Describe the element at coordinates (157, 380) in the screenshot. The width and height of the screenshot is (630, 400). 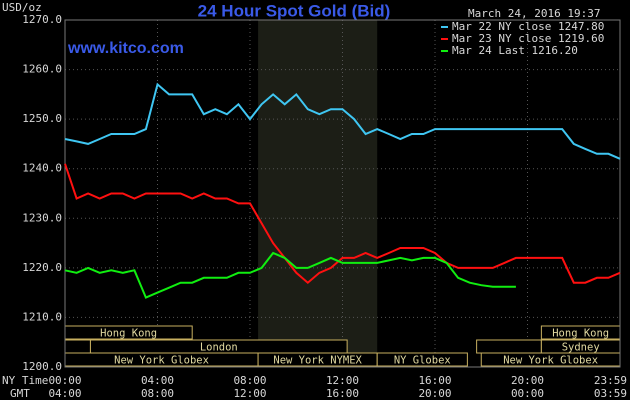
I see `x-tick-label: 04:00` at that location.